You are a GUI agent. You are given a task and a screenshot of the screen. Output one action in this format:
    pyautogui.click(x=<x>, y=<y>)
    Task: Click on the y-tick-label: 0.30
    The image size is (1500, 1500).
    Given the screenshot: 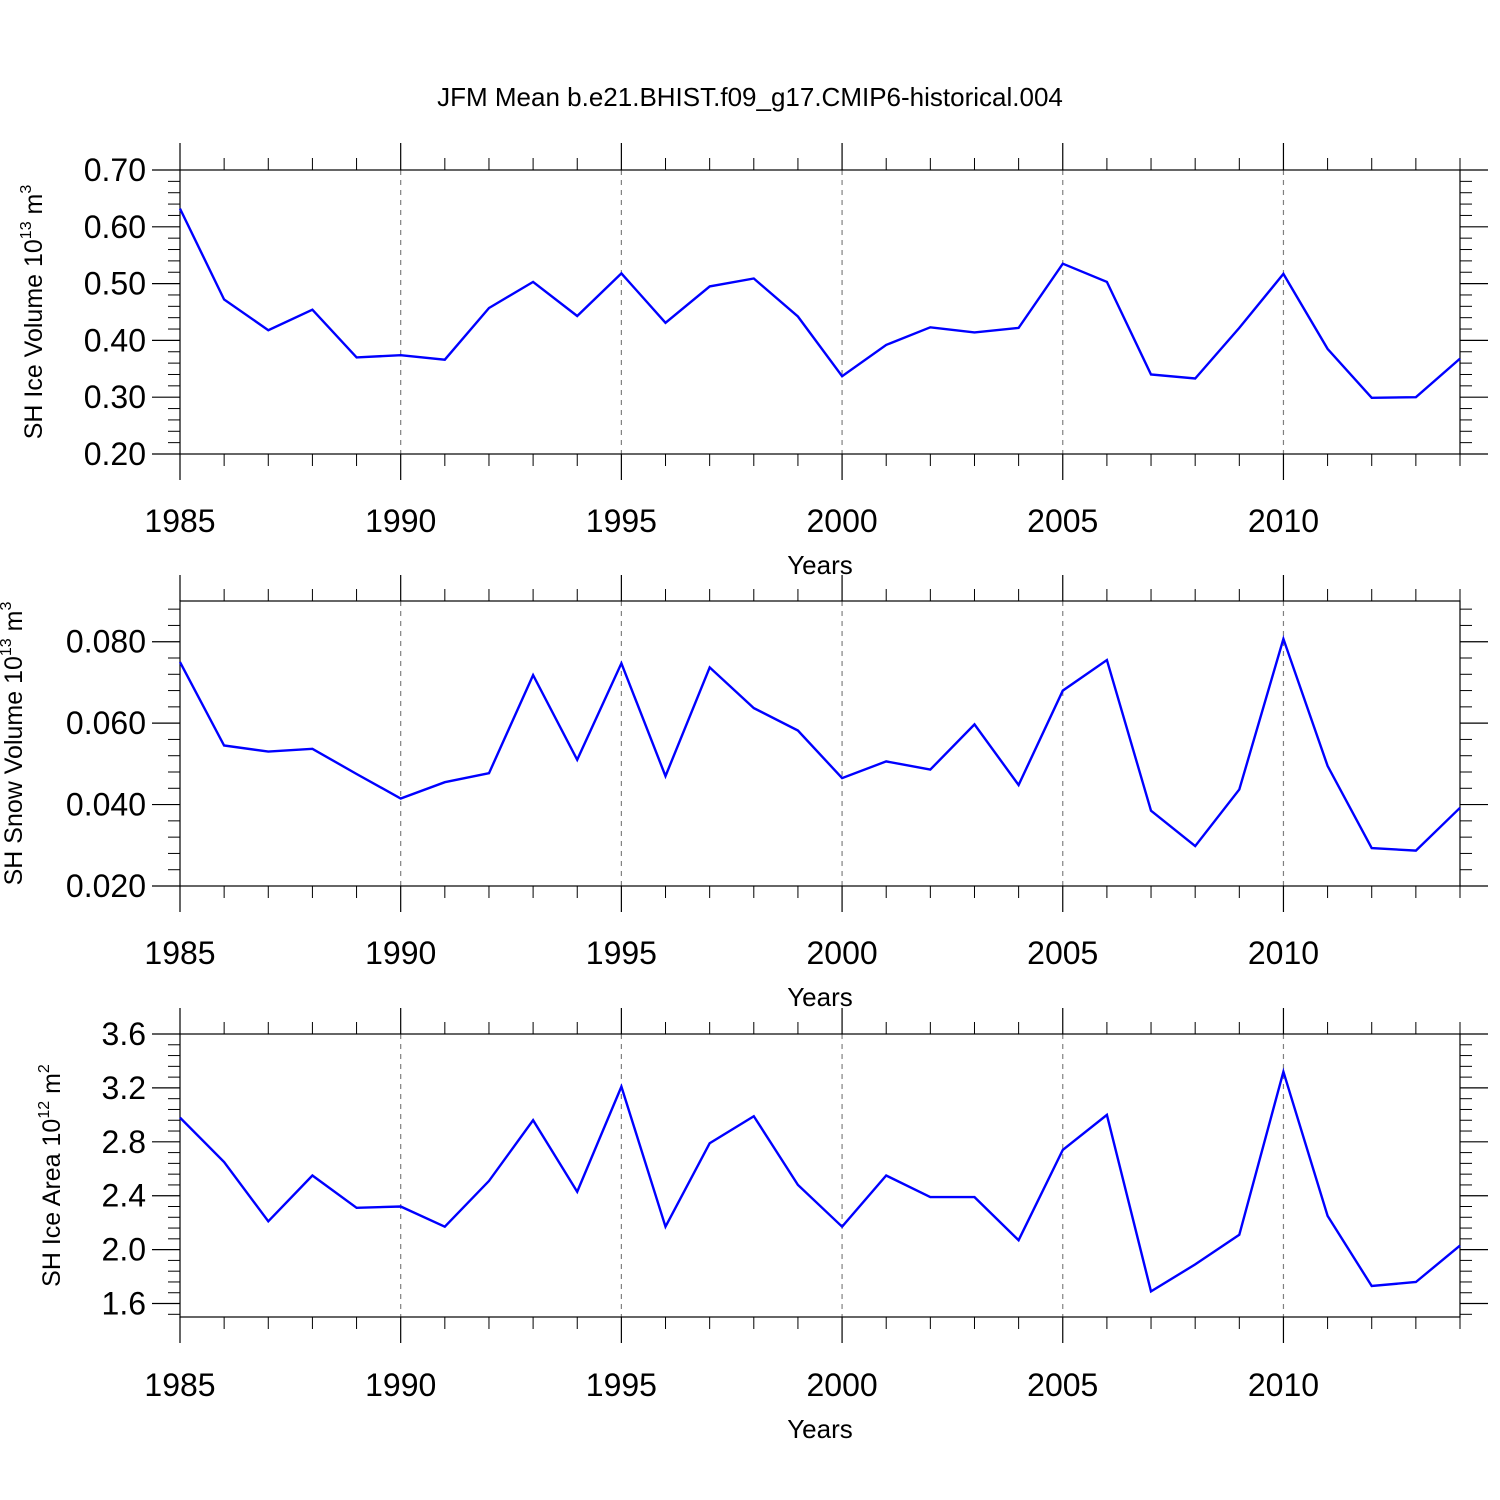 What is the action you would take?
    pyautogui.click(x=115, y=397)
    